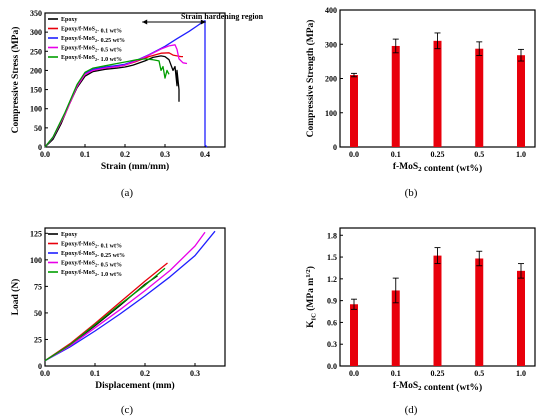 The width and height of the screenshot is (550, 419). I want to click on annotation-label: Strain hardening region, so click(222, 16).